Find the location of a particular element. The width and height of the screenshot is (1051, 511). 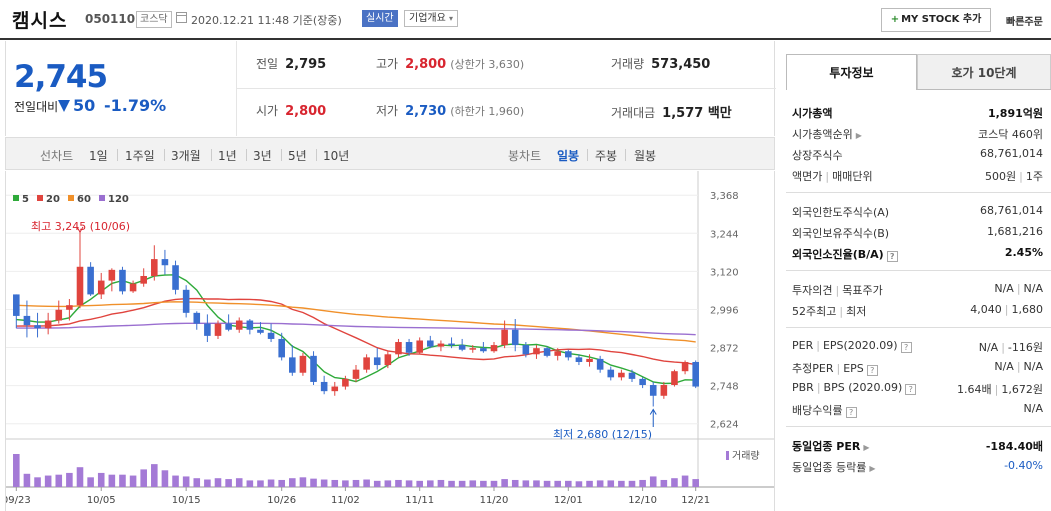

tab-order-book: 호가 10단계 is located at coordinates (984, 72).